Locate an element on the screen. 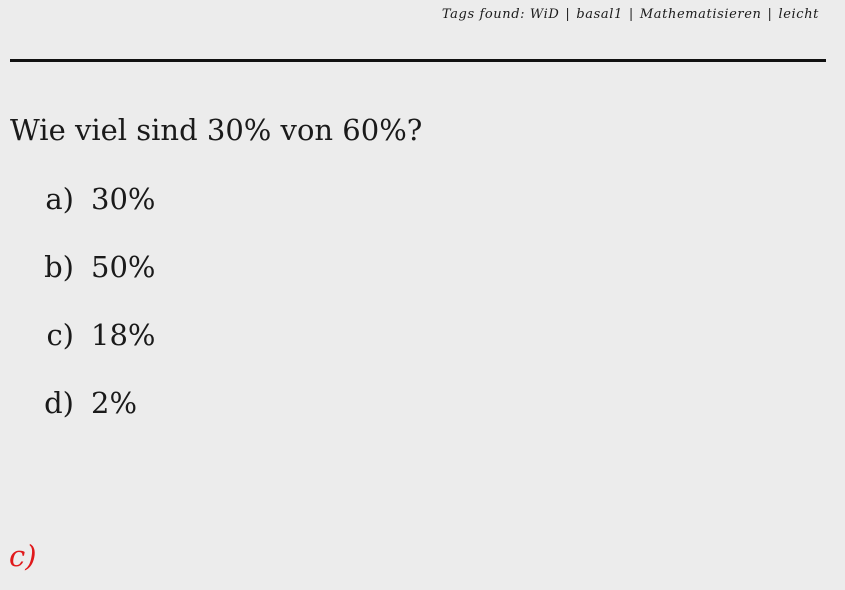  option-c: c) 18% is located at coordinates (150, 351).